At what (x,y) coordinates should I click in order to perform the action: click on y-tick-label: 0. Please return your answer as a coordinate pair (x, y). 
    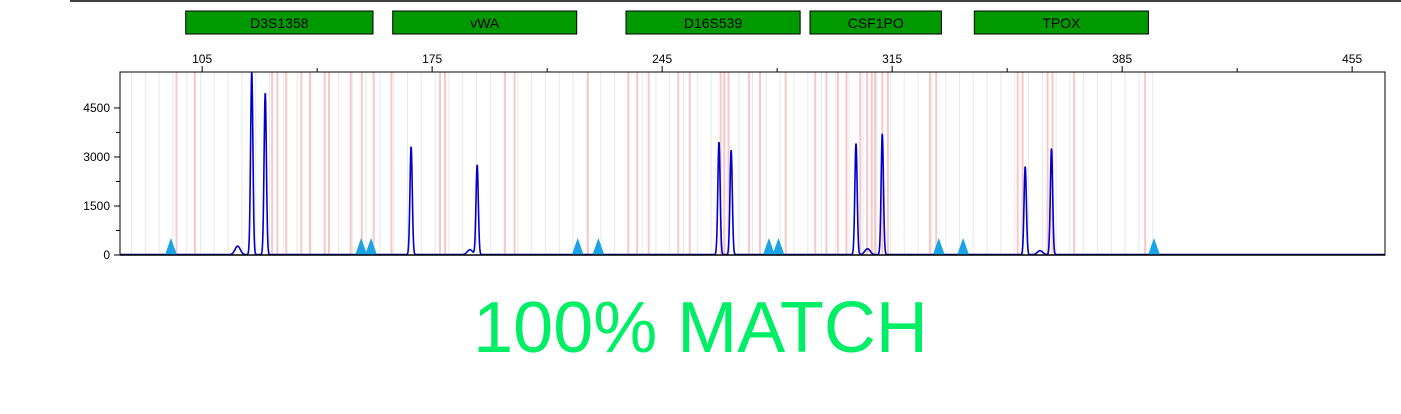
    Looking at the image, I should click on (106, 255).